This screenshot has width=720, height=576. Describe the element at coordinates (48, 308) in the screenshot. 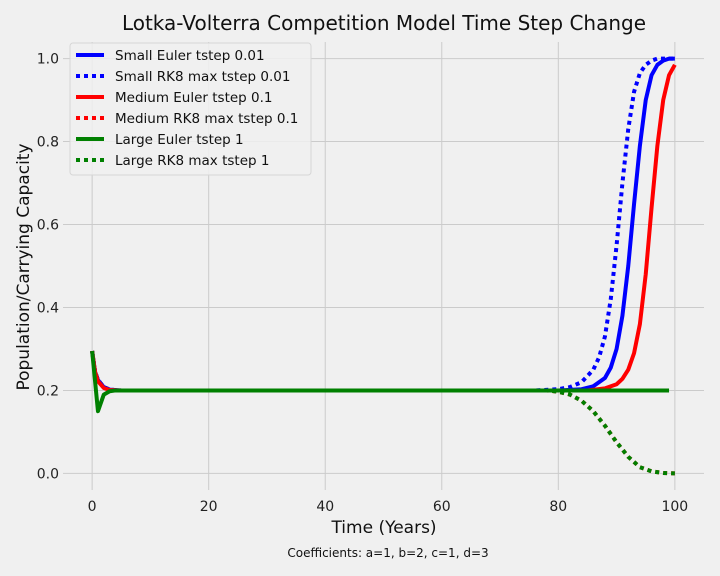

I see `y-tick-label: 0.4` at that location.